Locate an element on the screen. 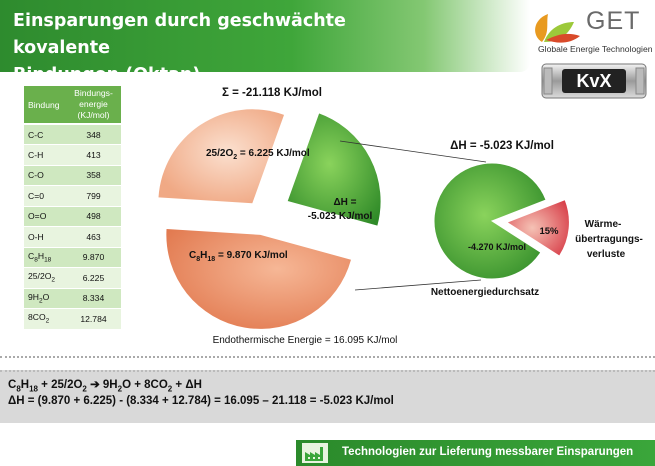  table-row: C=0 799 is located at coordinates (72, 196).